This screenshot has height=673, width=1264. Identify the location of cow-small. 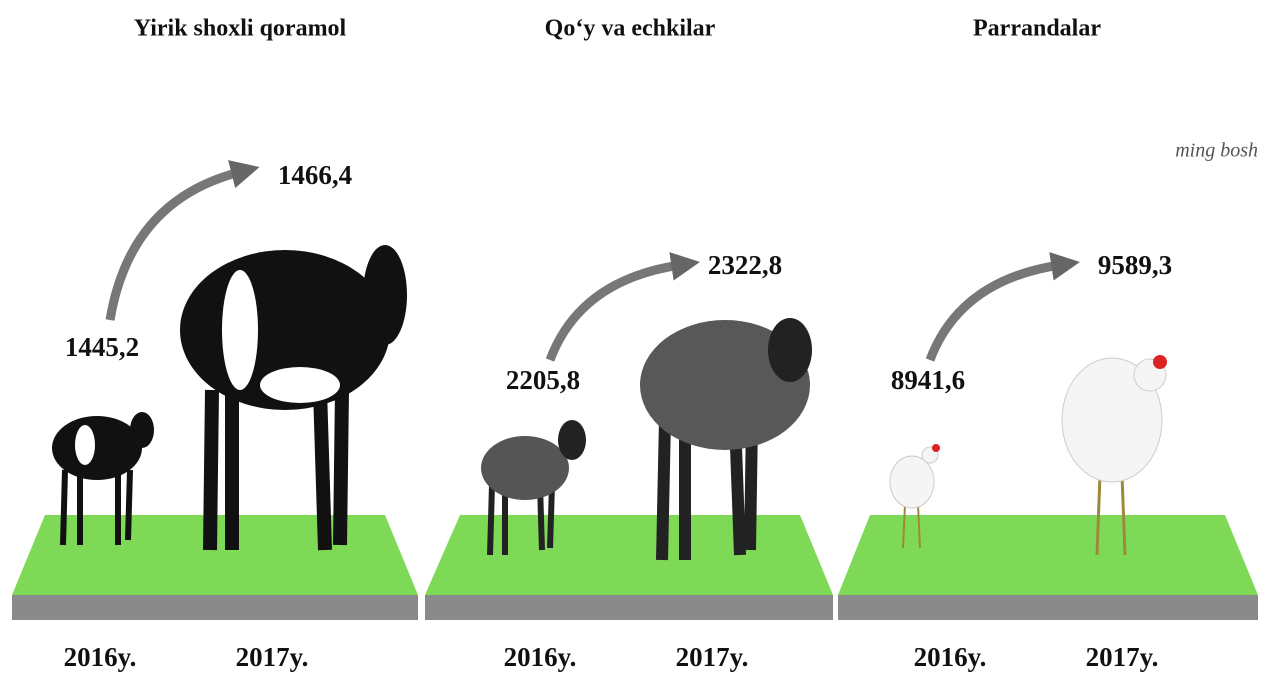
(103, 479).